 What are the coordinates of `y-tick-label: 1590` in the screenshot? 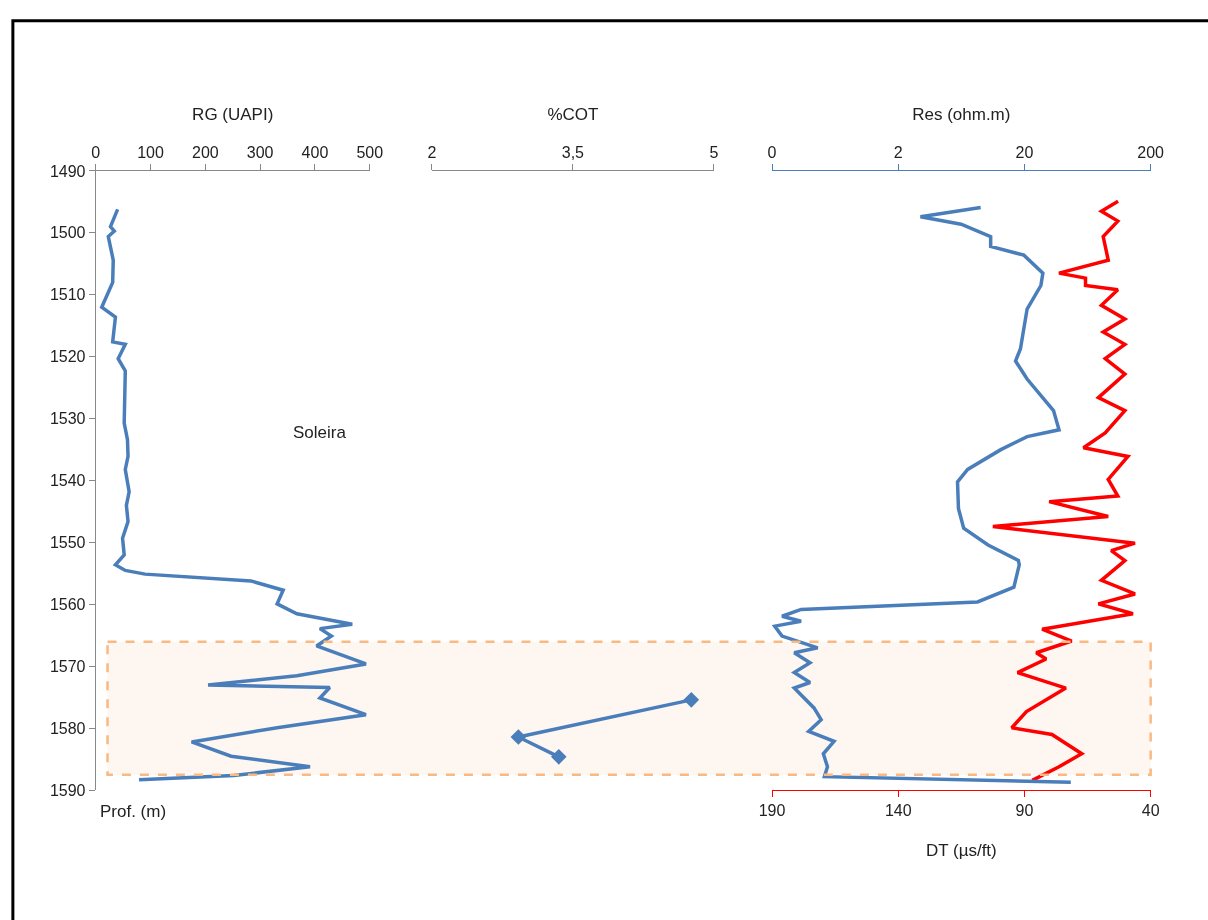 It's located at (67, 790).